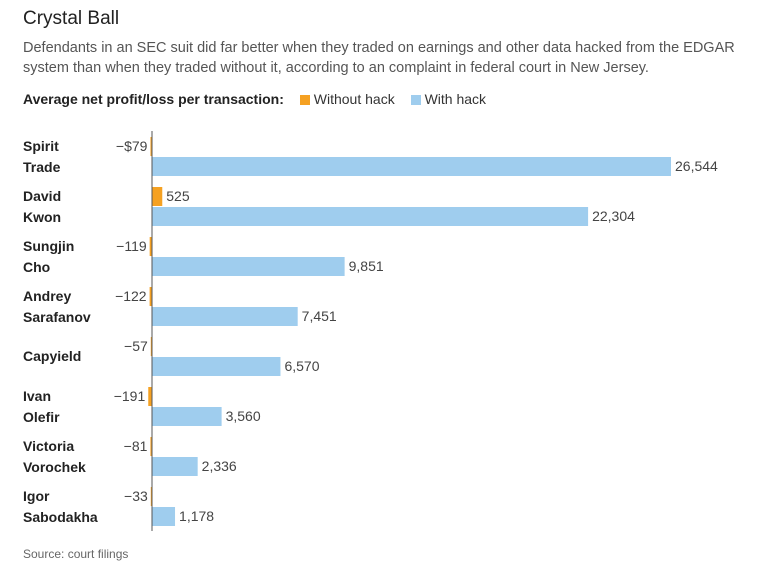 Image resolution: width=765 pixels, height=588 pixels. Describe the element at coordinates (48, 446) in the screenshot. I see `category-label-line: Victoria` at that location.